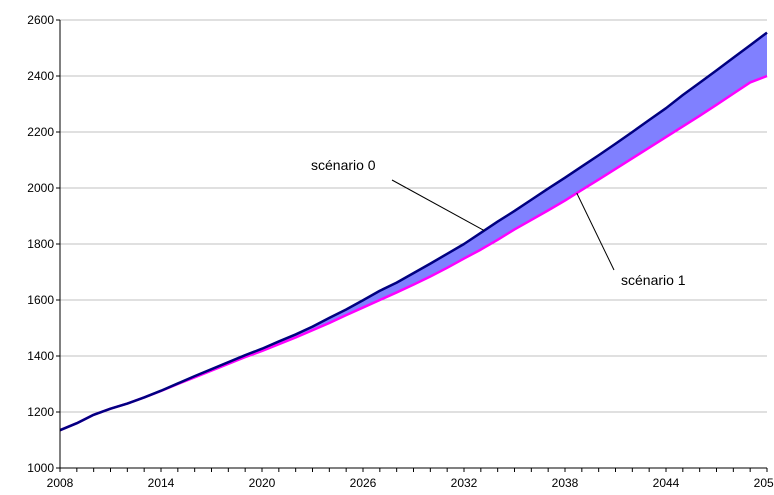 The width and height of the screenshot is (774, 495). What do you see at coordinates (161, 483) in the screenshot?
I see `x-tick-label: 2014` at bounding box center [161, 483].